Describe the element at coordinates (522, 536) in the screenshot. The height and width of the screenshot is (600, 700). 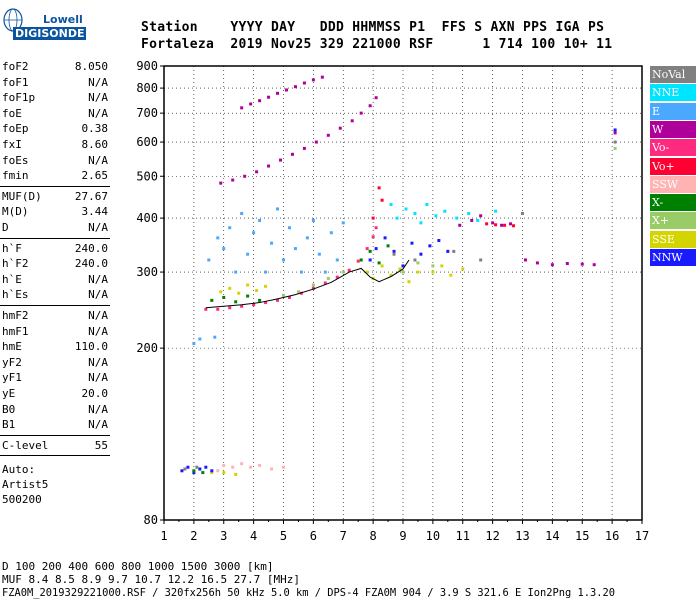
I see `x-tick-label: 13` at that location.